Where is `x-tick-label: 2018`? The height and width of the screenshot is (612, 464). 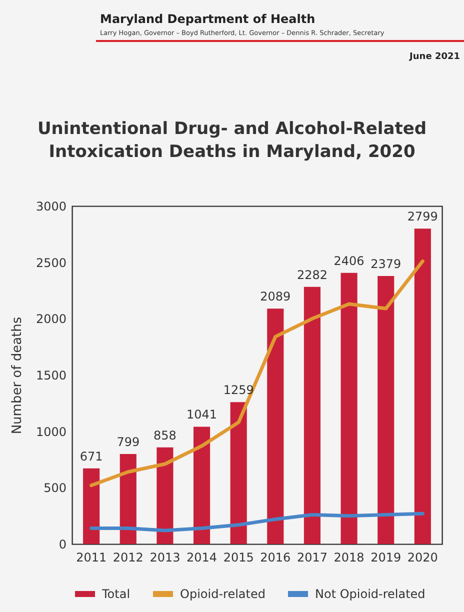 x-tick-label: 2018 is located at coordinates (349, 557).